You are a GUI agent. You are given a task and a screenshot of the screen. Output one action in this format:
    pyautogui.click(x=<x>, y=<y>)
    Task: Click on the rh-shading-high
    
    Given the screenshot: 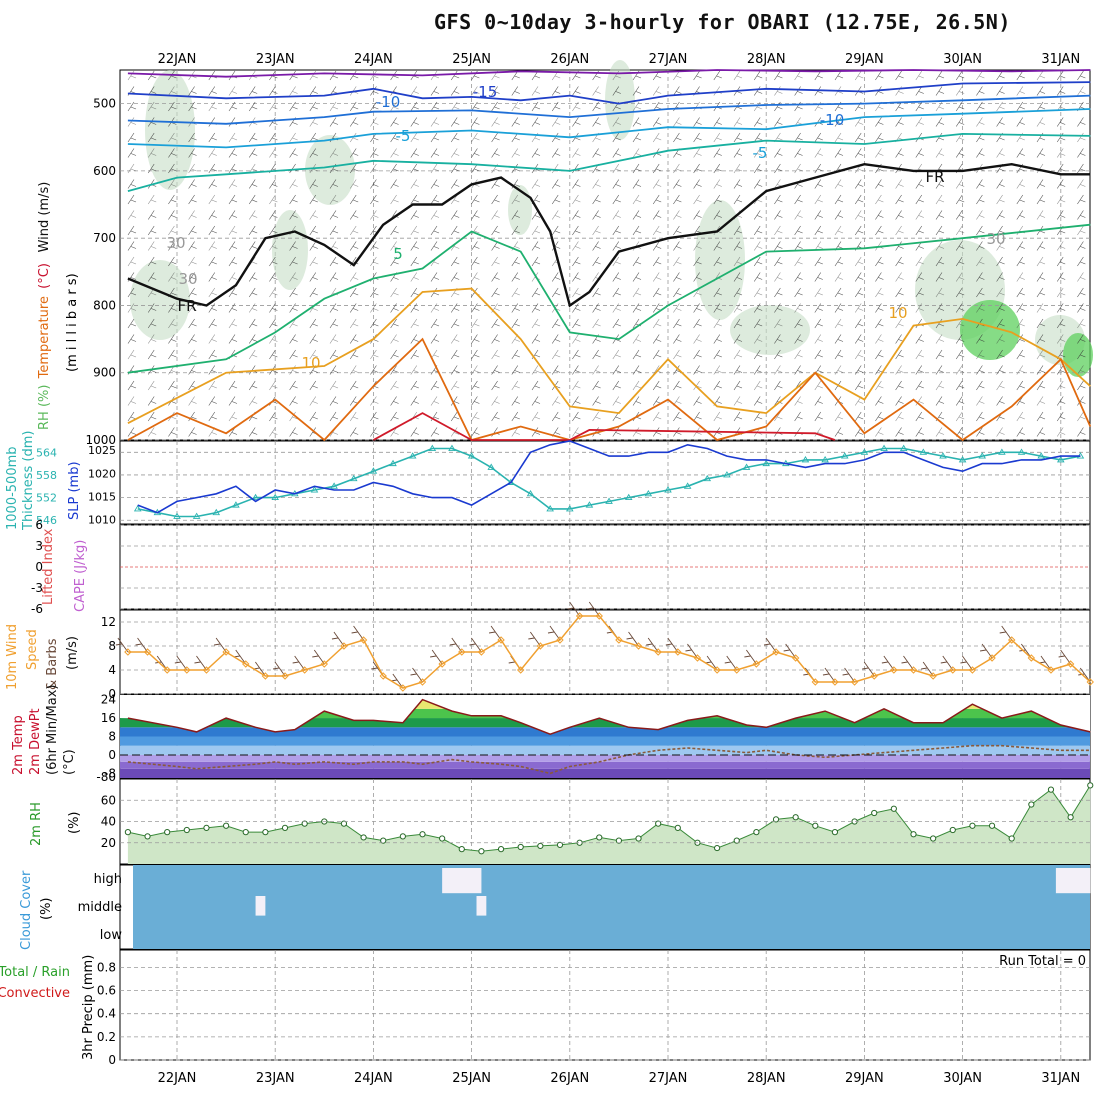 What is the action you would take?
    pyautogui.click(x=990, y=330)
    